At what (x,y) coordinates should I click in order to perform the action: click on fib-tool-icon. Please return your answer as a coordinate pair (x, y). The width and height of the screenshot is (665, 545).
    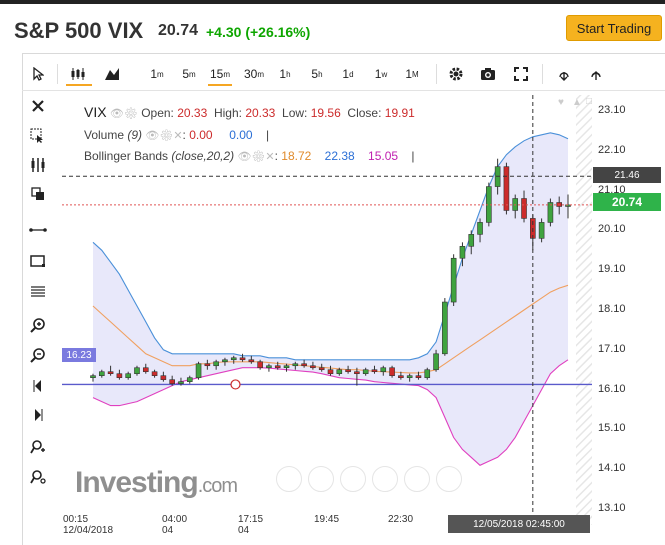
    Looking at the image, I should click on (38, 292).